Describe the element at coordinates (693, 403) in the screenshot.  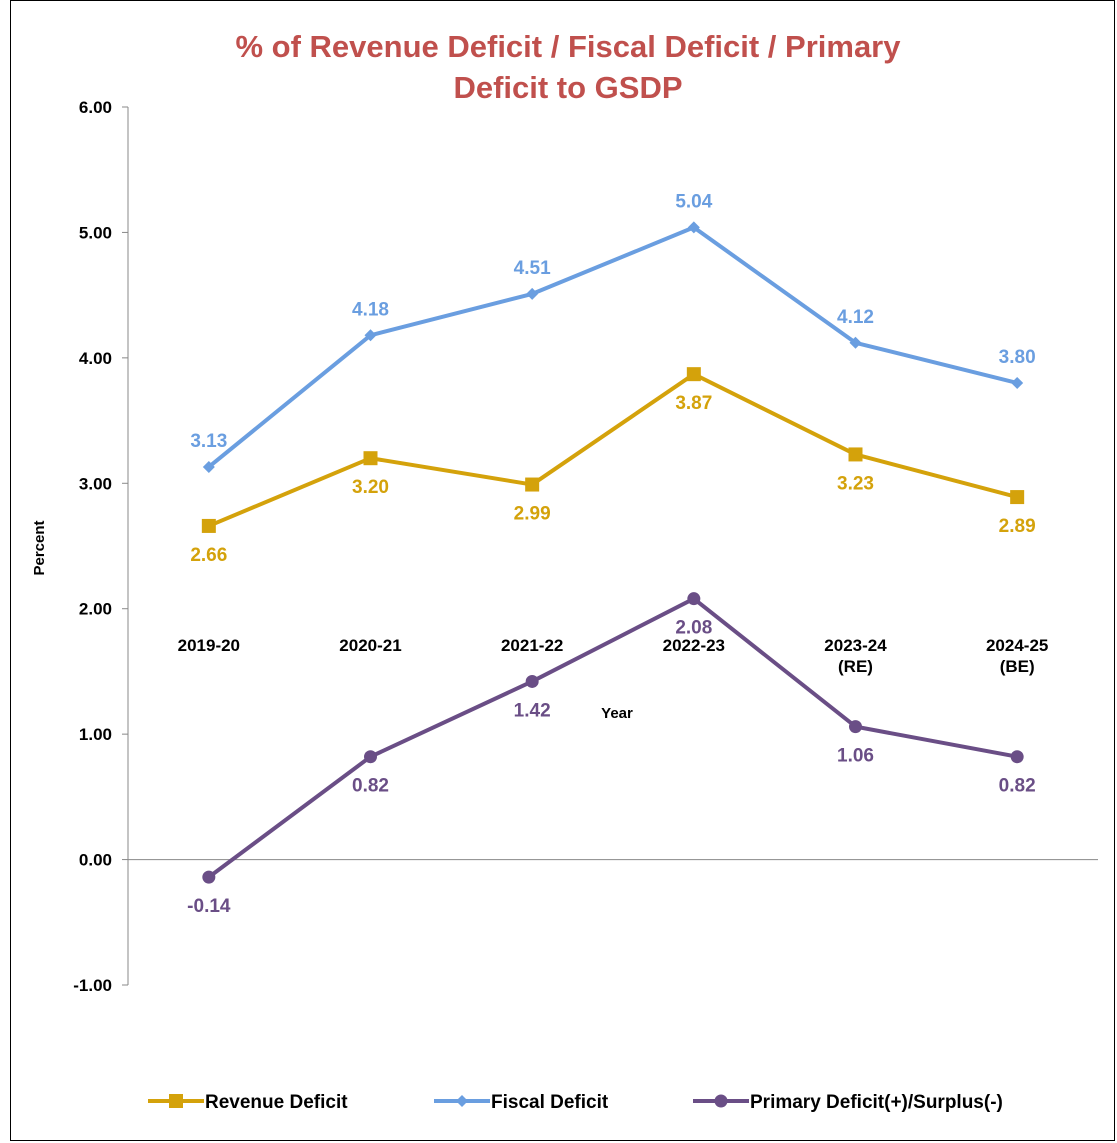
I see `data-label: 3.87` at that location.